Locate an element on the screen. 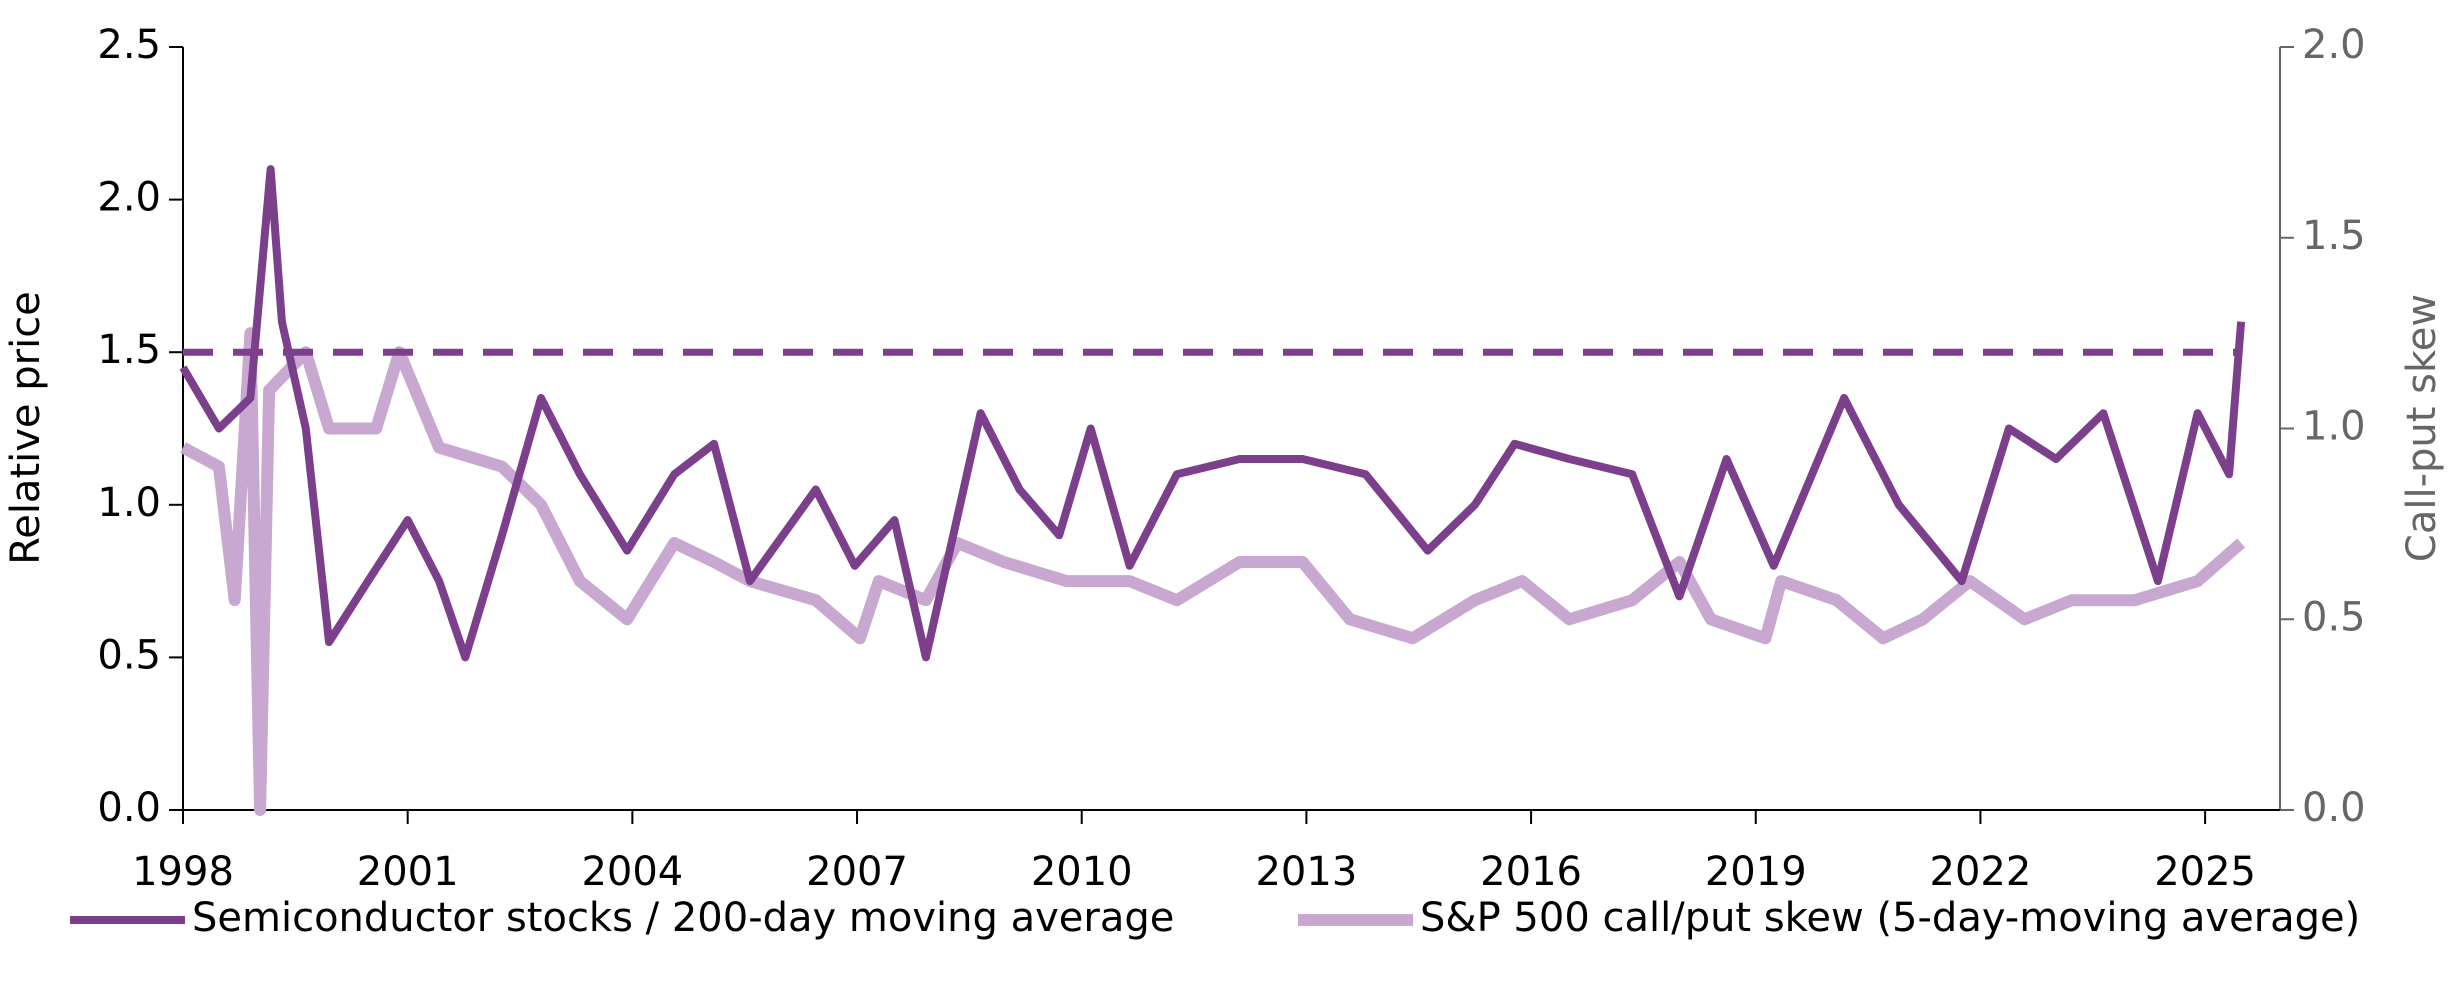  x-tick-label: 2025 is located at coordinates (2205, 872).